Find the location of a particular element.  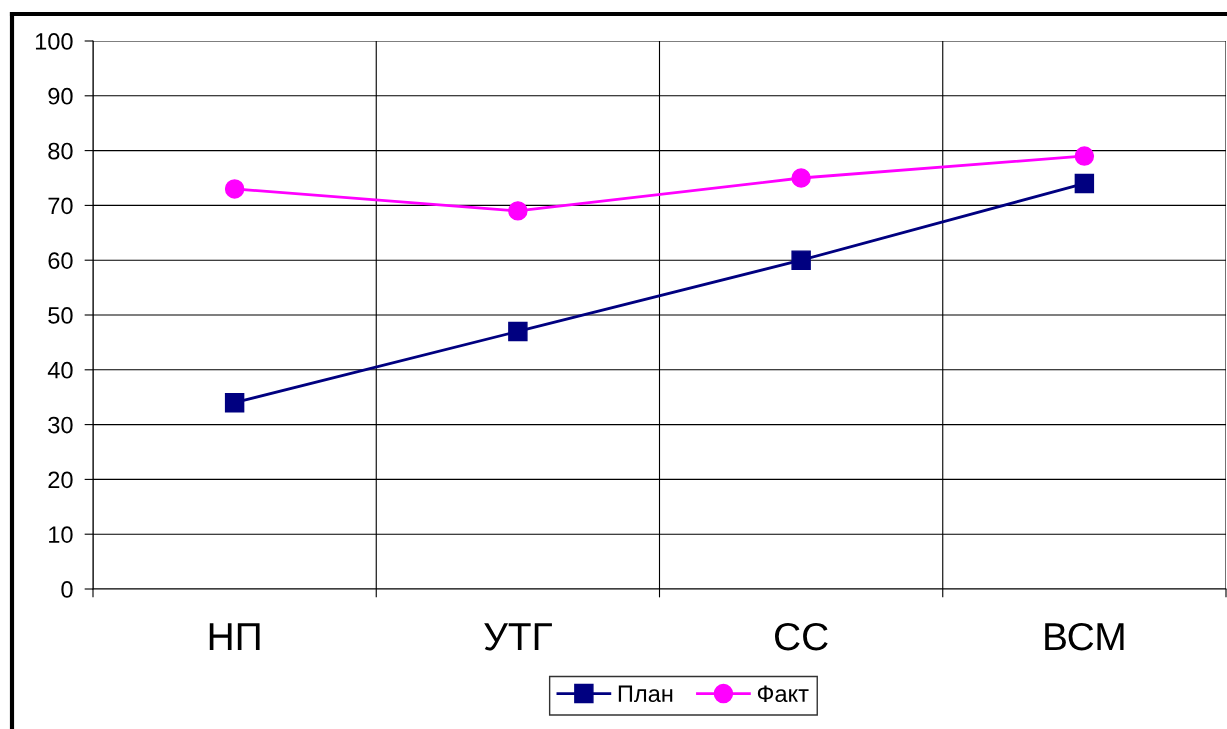

legend-label: План is located at coordinates (645, 694).